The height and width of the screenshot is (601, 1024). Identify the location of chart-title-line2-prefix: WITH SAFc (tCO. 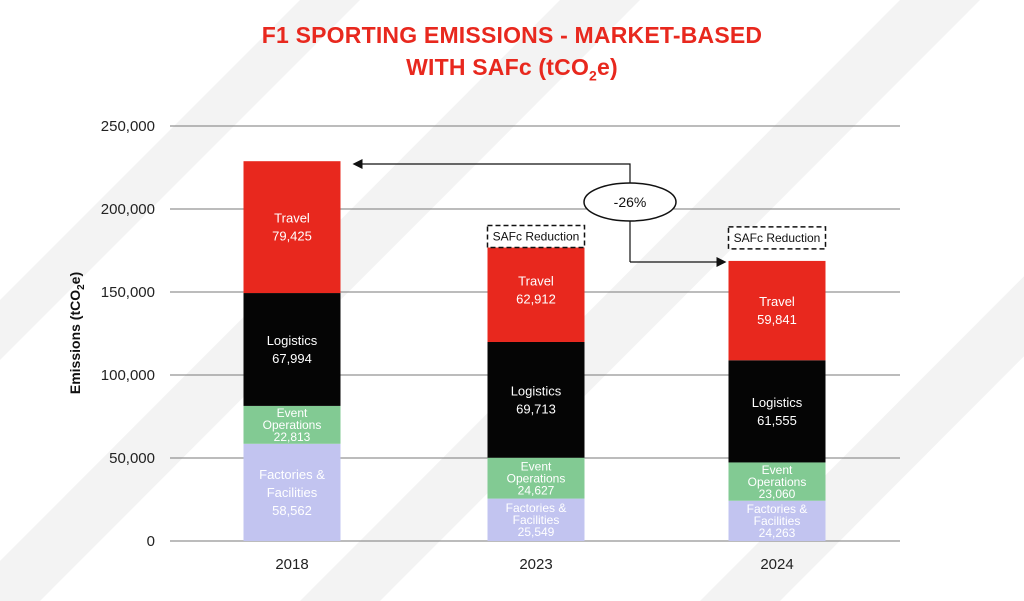
(498, 67).